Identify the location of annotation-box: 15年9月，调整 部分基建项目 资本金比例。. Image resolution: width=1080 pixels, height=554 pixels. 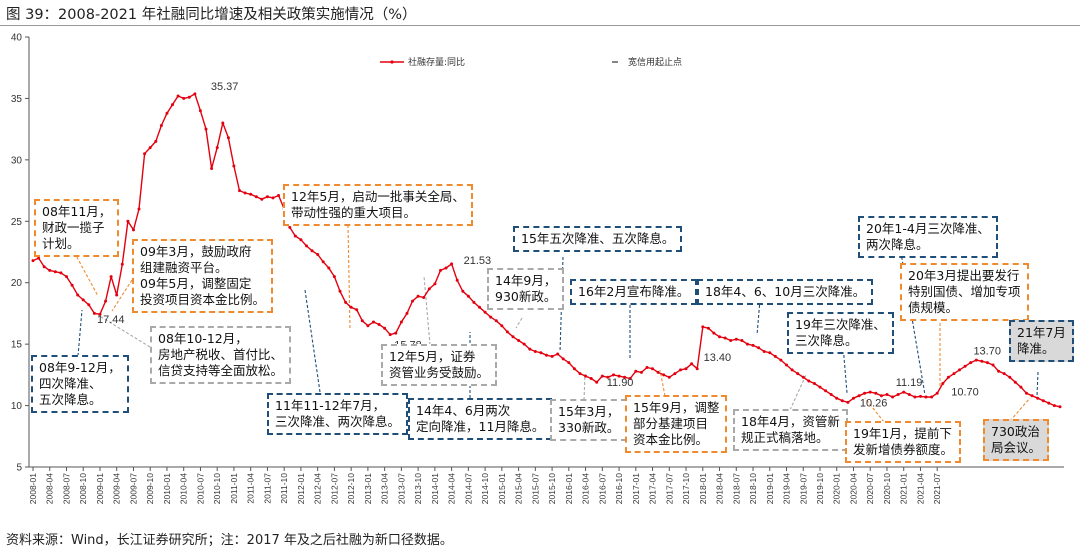
(676, 424).